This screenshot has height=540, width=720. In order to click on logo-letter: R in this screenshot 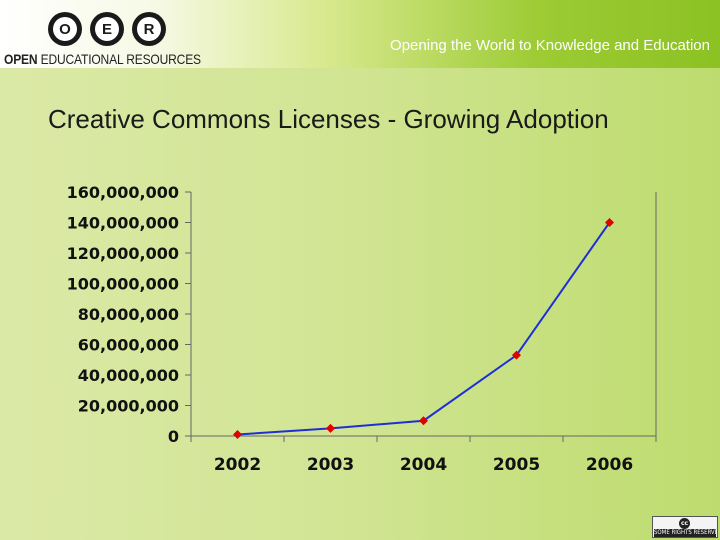, I will do `click(149, 29)`.